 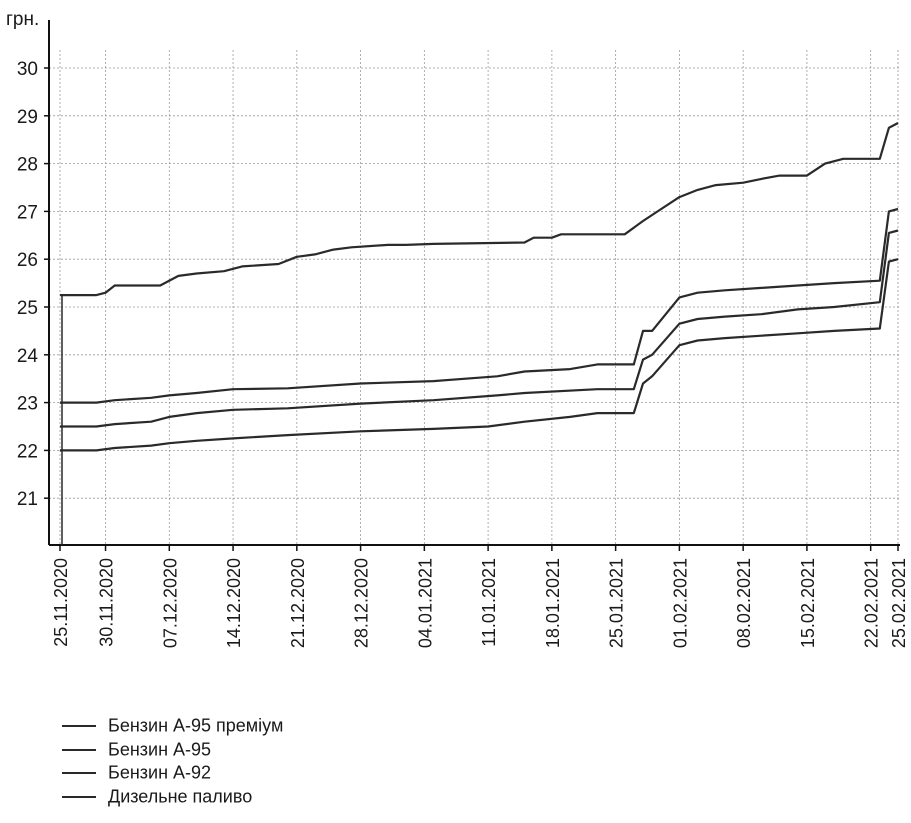 I want to click on x-tick-label: 25.02.2021, so click(x=899, y=603).